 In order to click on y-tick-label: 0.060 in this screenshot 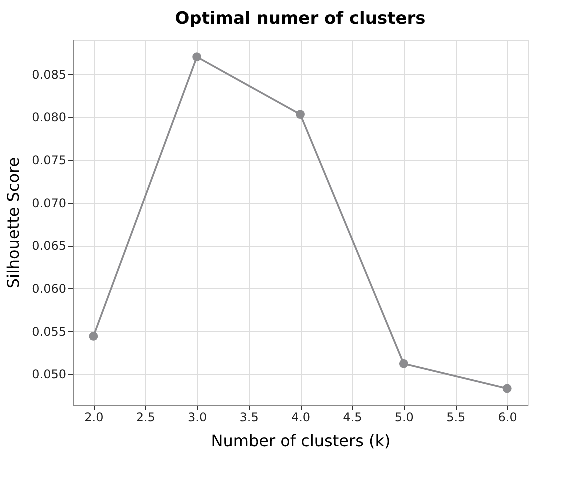, I will do `click(49, 289)`.